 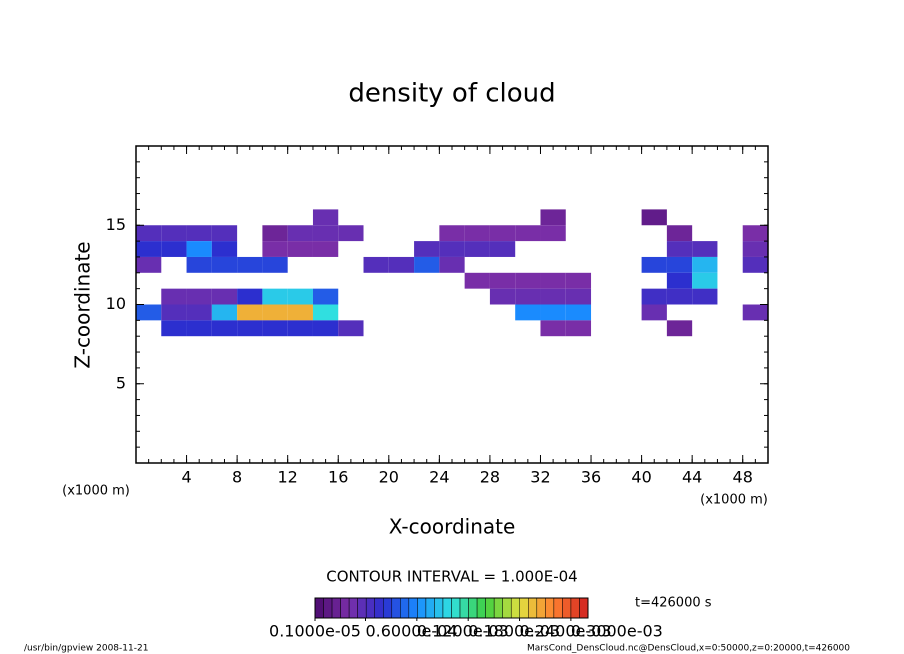 What do you see at coordinates (566, 631) in the screenshot?
I see `colorbar-tick-label: 0.2400e-03` at bounding box center [566, 631].